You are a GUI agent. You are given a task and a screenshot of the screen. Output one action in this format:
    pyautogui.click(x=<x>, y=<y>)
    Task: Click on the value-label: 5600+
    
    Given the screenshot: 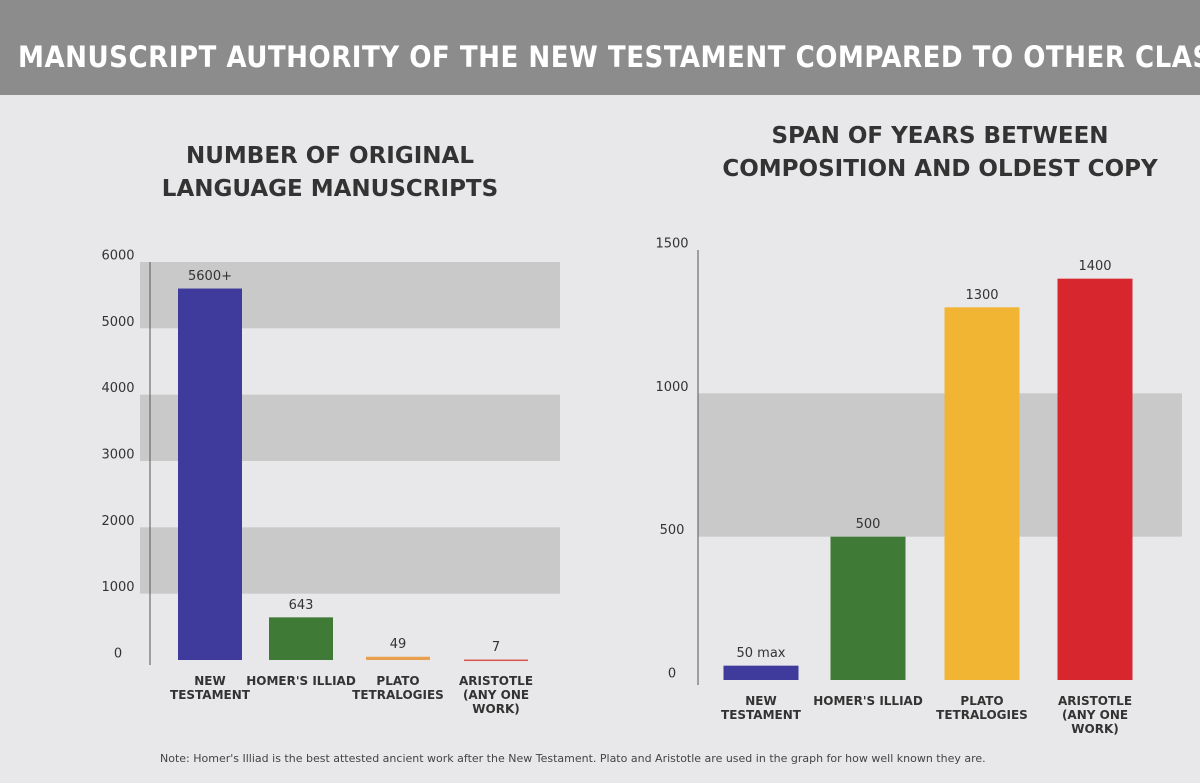 What is the action you would take?
    pyautogui.click(x=210, y=276)
    